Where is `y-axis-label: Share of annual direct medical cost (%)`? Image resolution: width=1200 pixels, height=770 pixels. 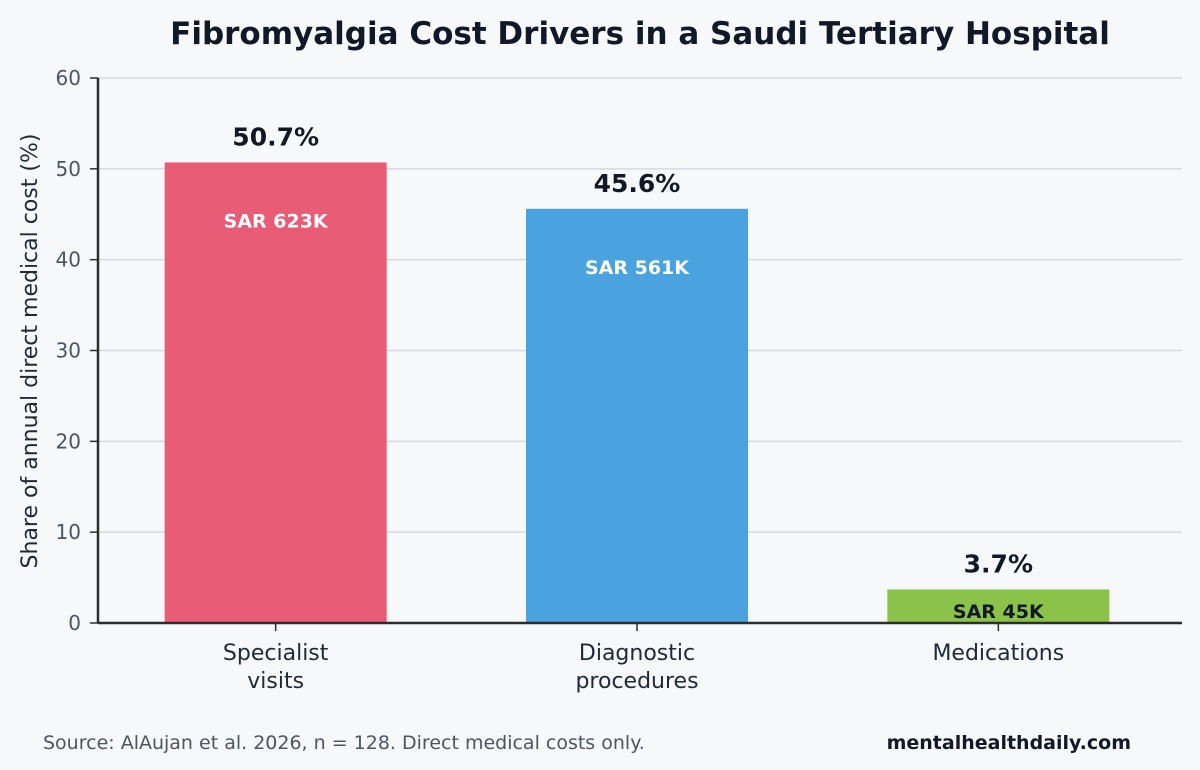
y-axis-label: Share of annual direct medical cost (%) is located at coordinates (30, 351).